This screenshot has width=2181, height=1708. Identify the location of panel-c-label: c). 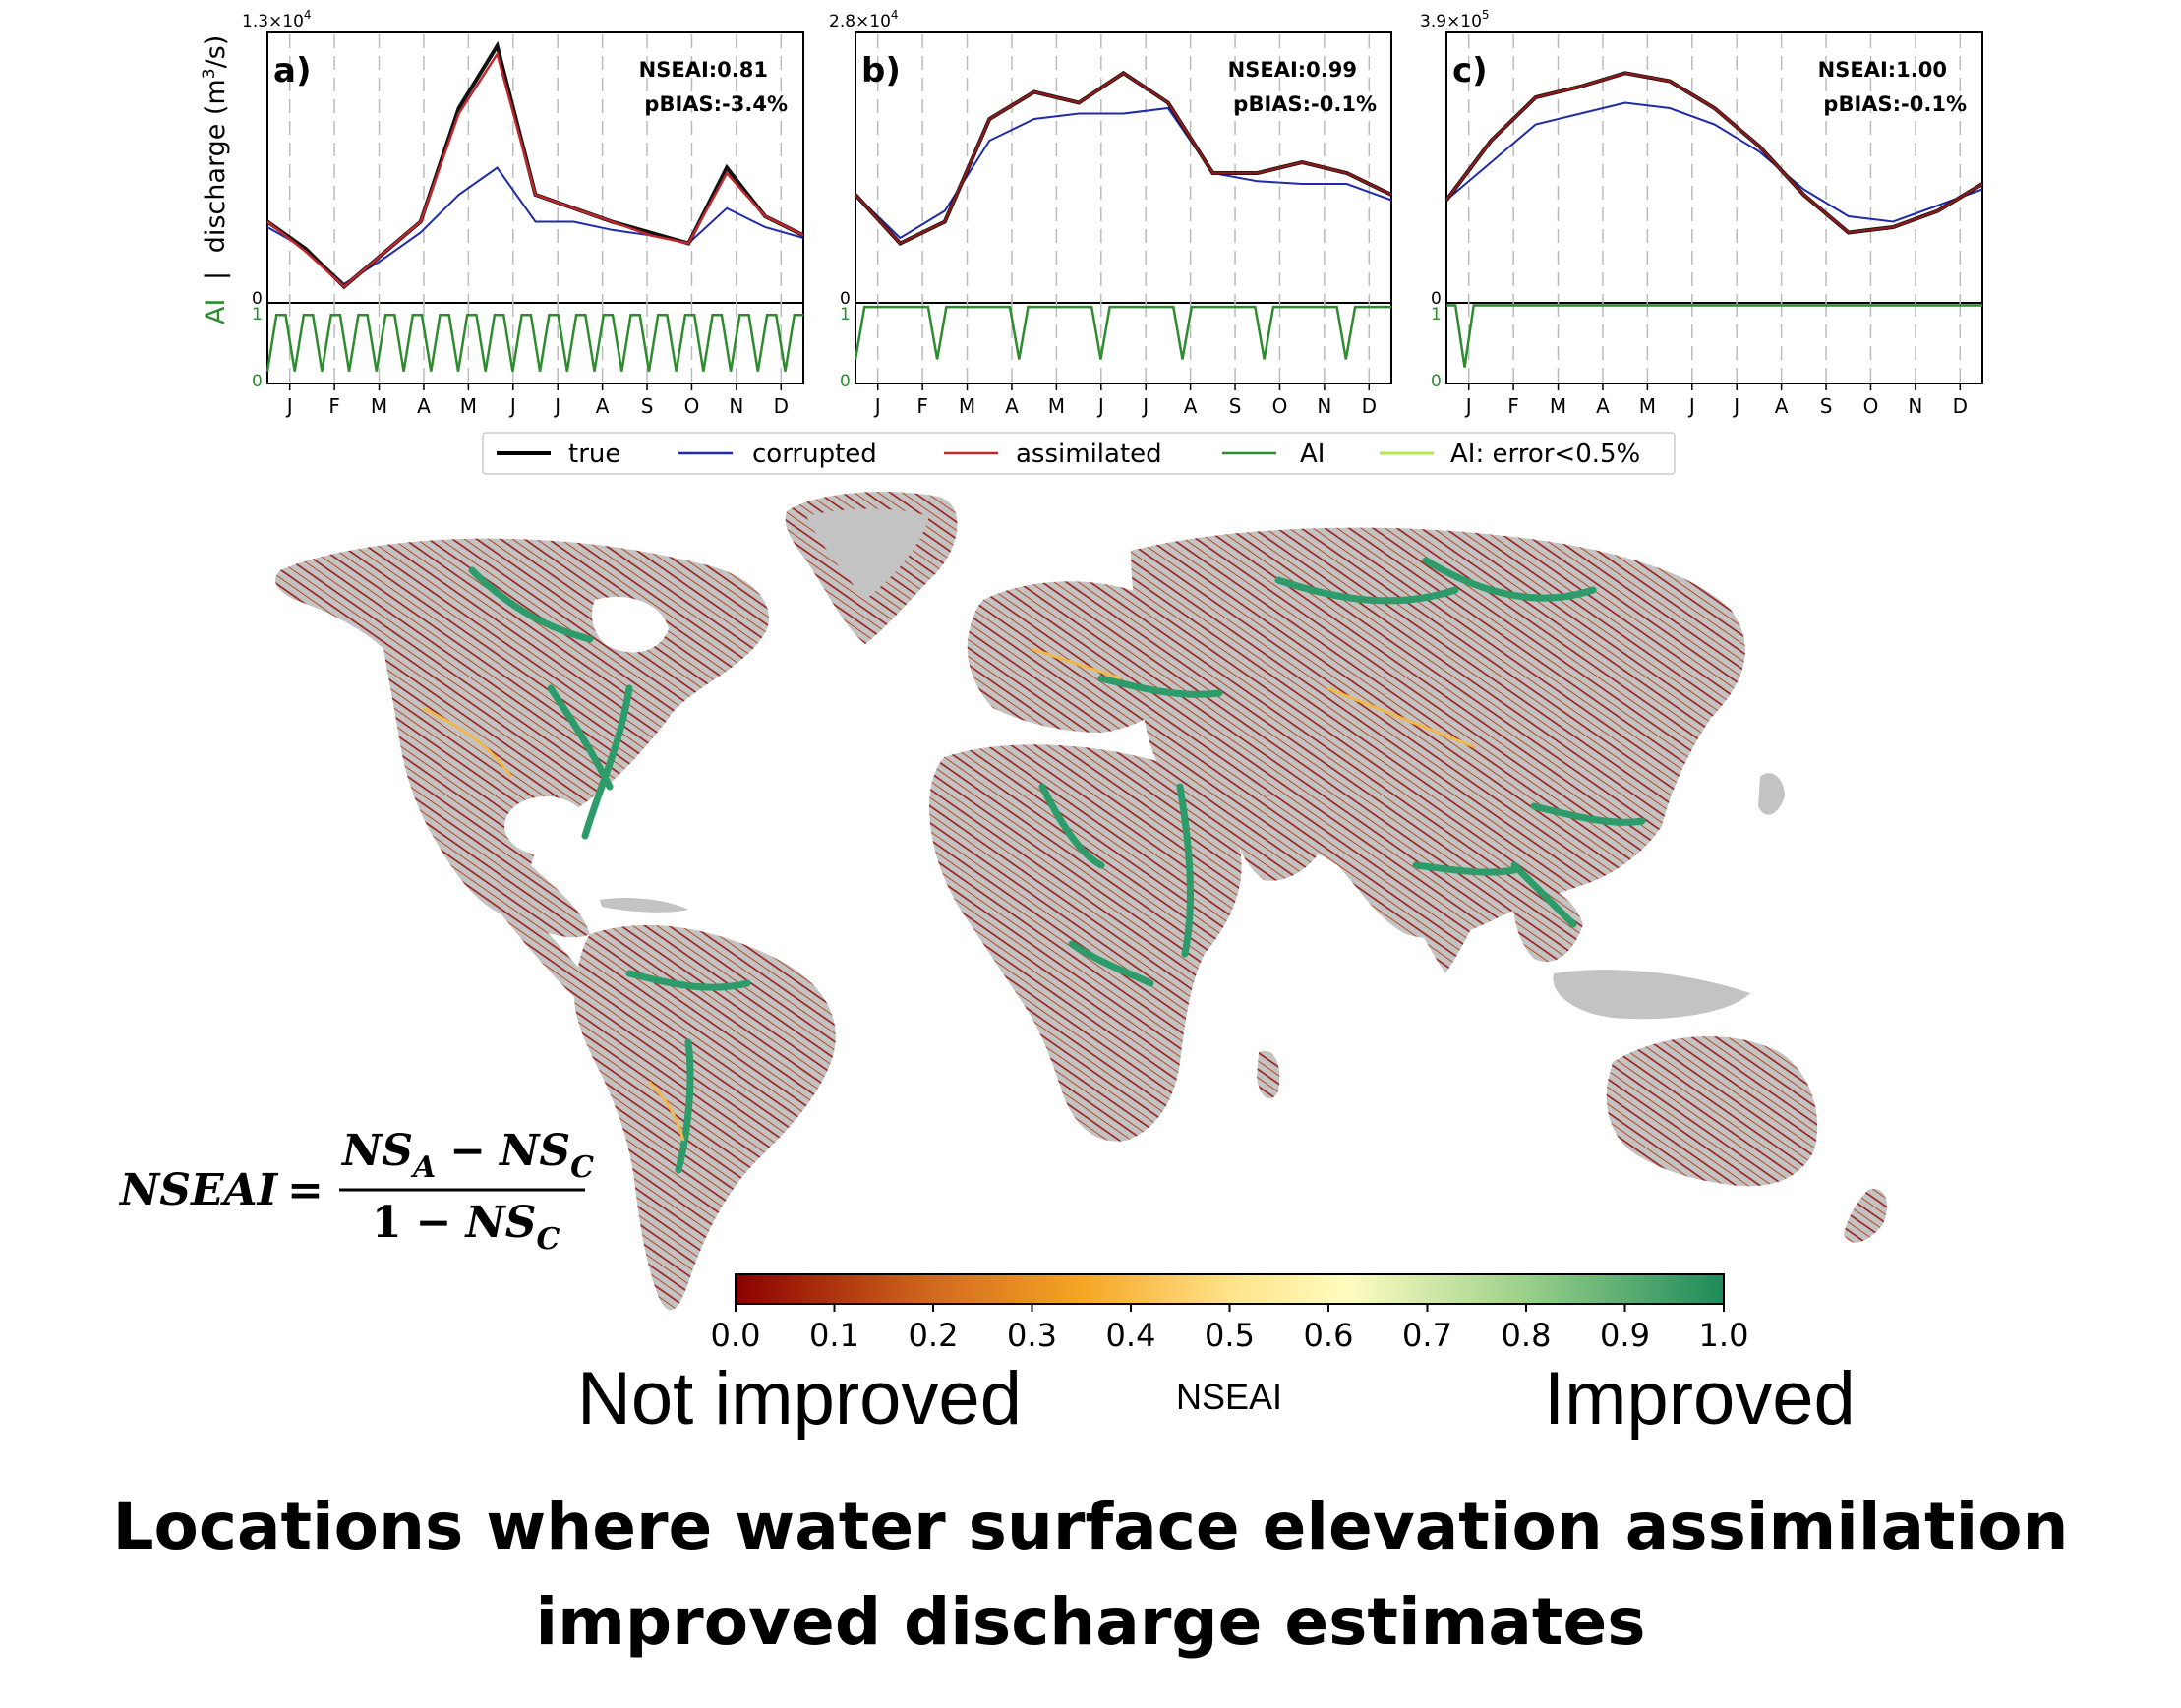
(1470, 71).